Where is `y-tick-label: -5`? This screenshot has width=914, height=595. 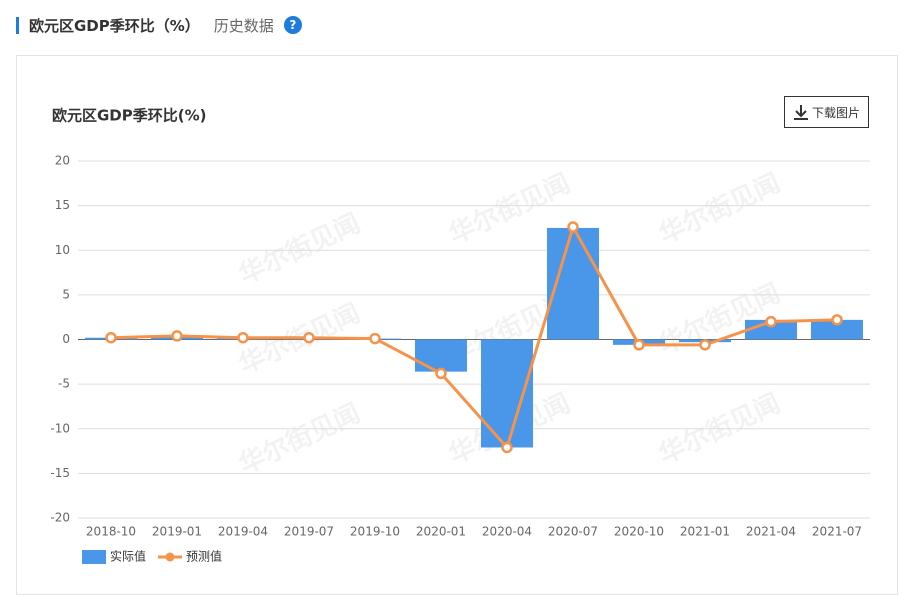 y-tick-label: -5 is located at coordinates (64, 384).